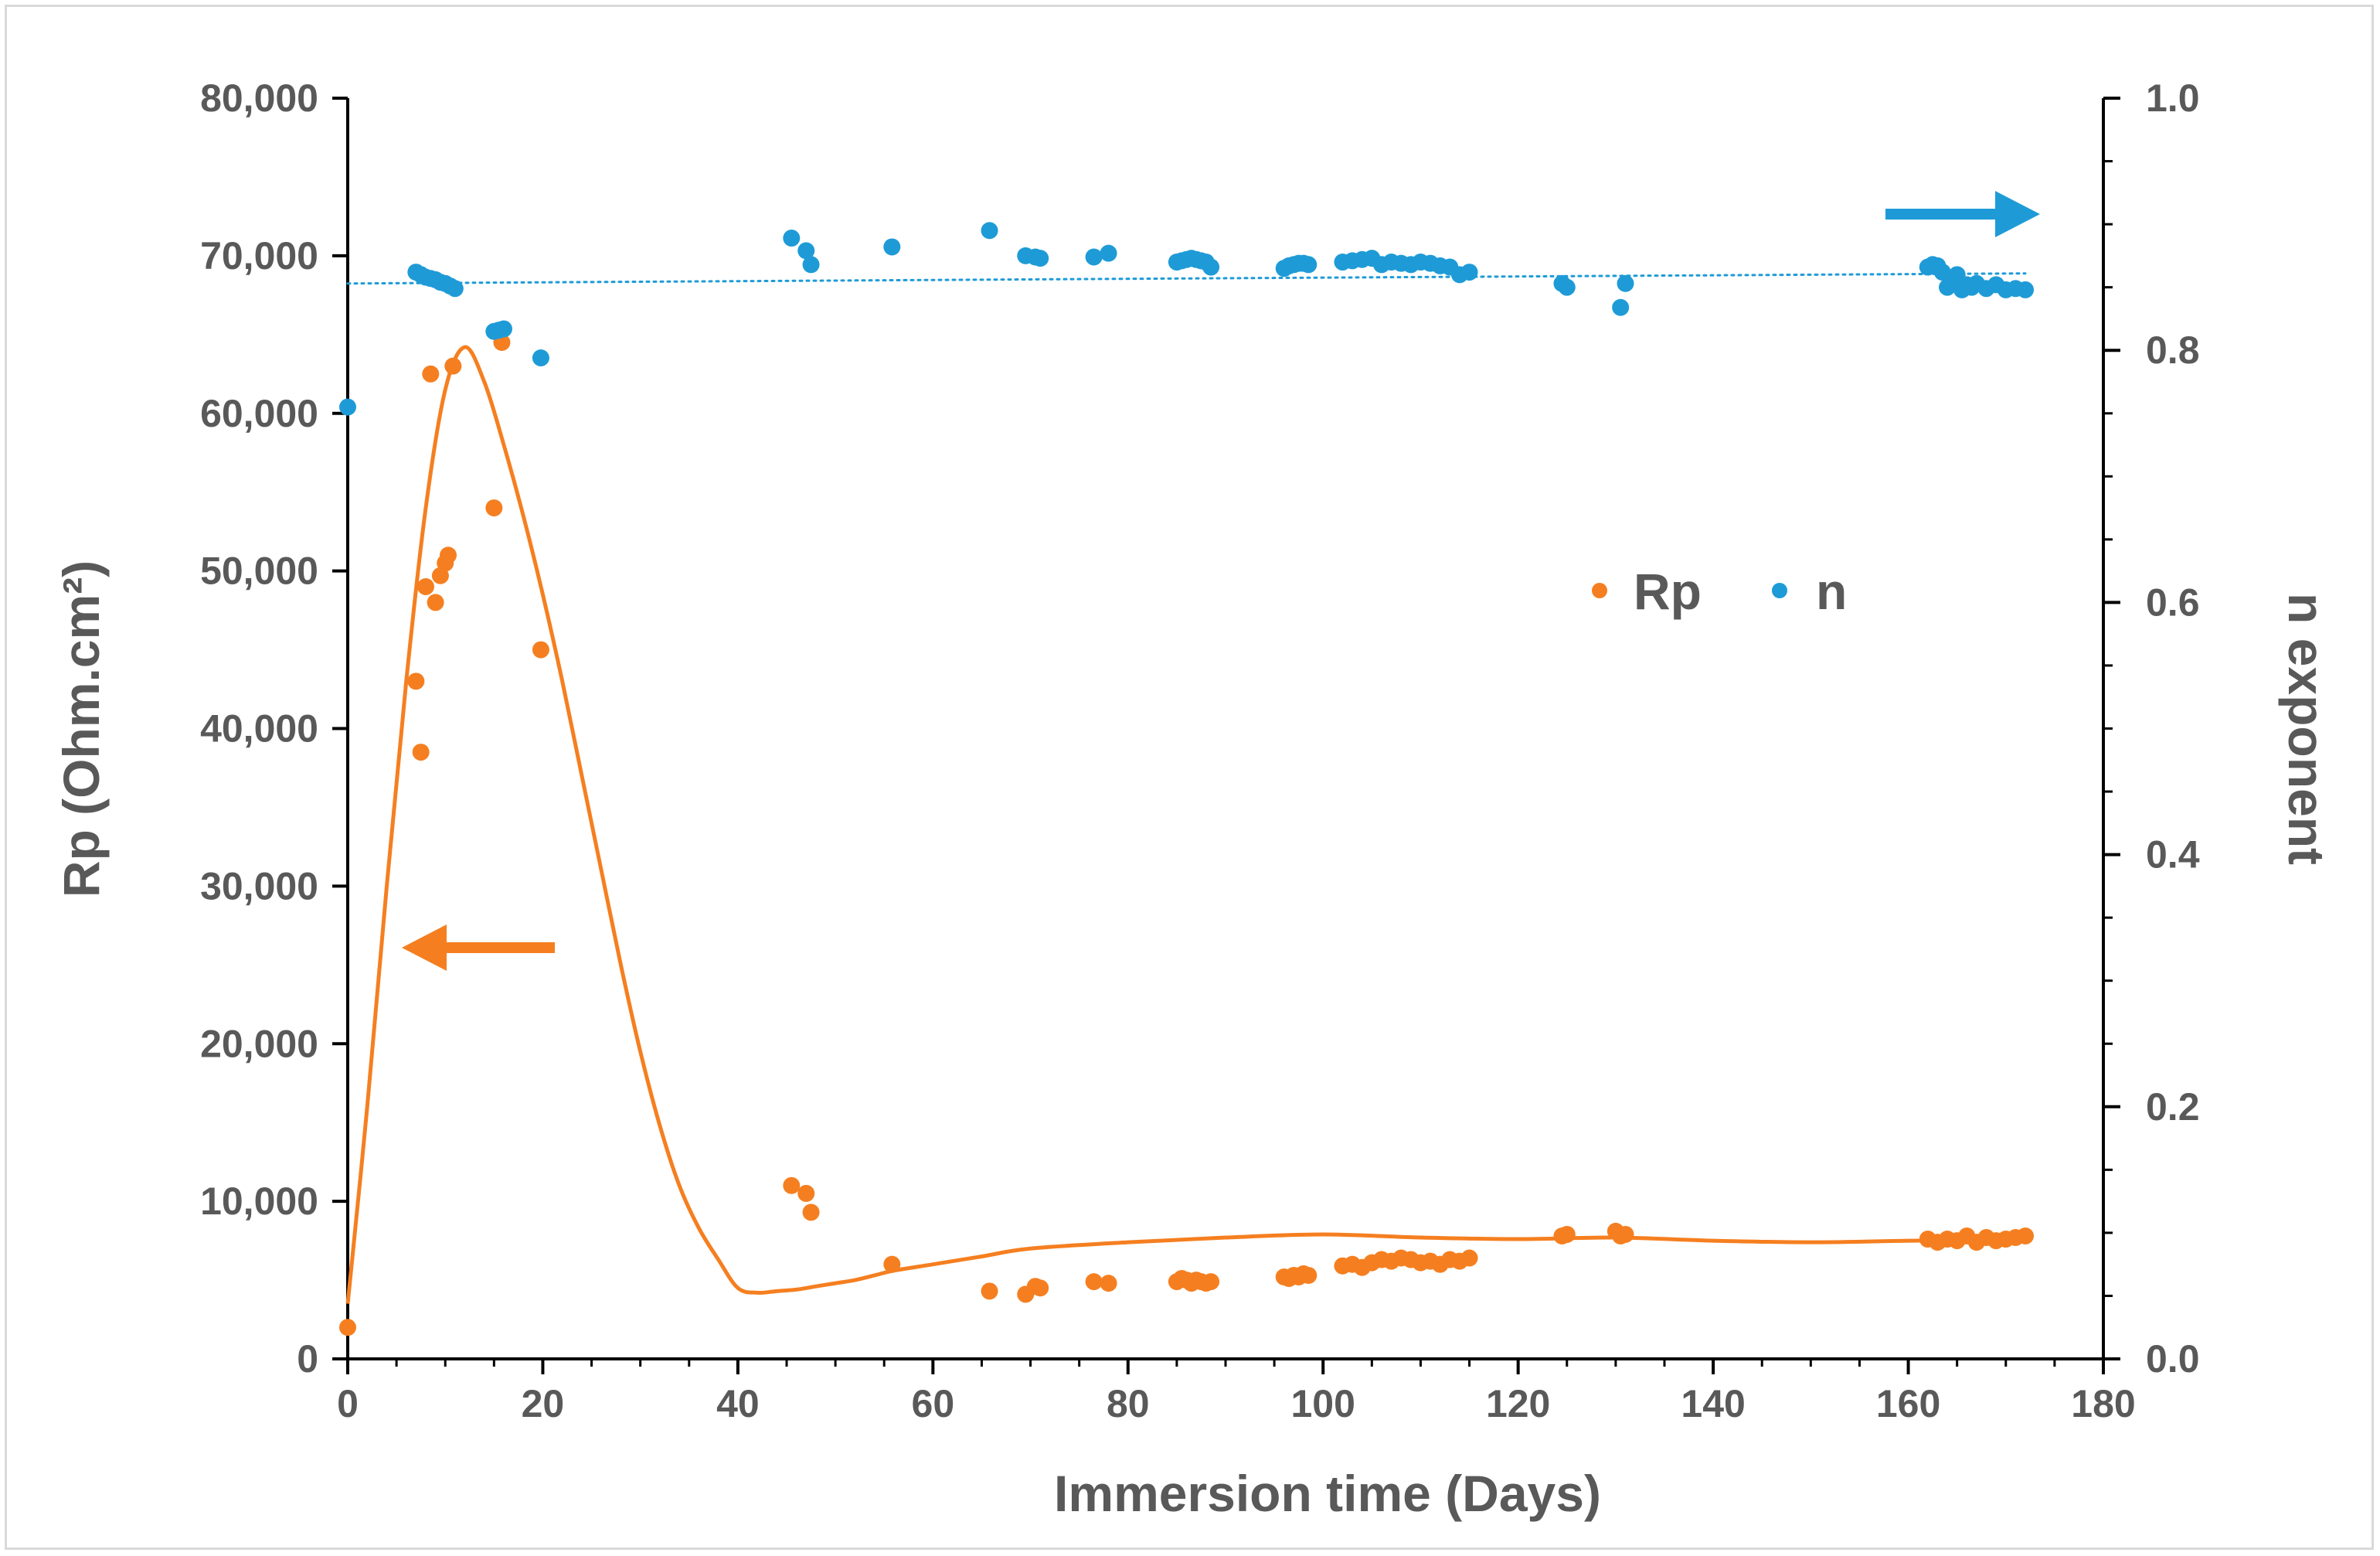 The height and width of the screenshot is (1556, 2380). I want to click on y-tick-label: 70,000, so click(259, 255).